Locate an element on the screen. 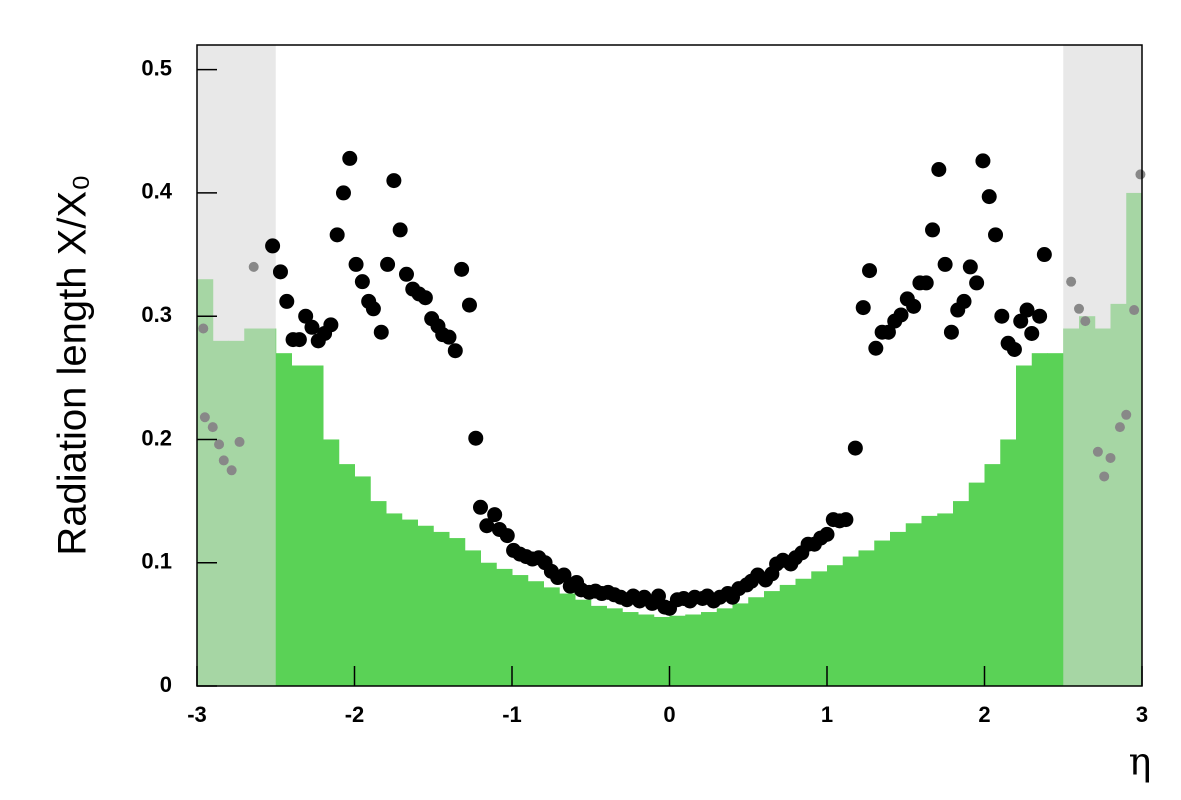 The height and width of the screenshot is (800, 1181). y-tick-label: 0.4 is located at coordinates (156, 191).